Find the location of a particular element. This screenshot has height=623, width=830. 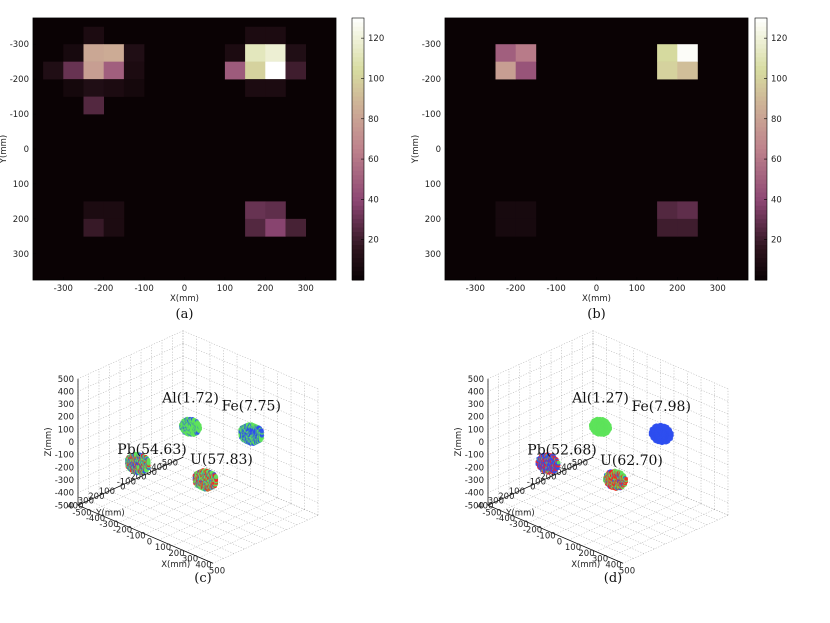

colorbar-tick-label: 100 is located at coordinates (779, 79).